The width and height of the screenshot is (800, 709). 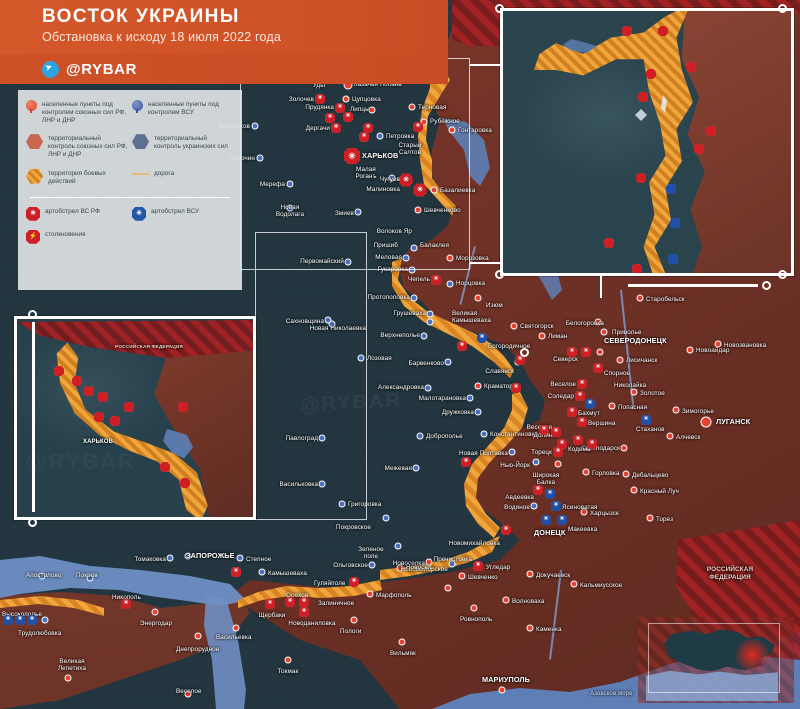 I want to click on ukraine-locator-map, so click(x=716, y=660).